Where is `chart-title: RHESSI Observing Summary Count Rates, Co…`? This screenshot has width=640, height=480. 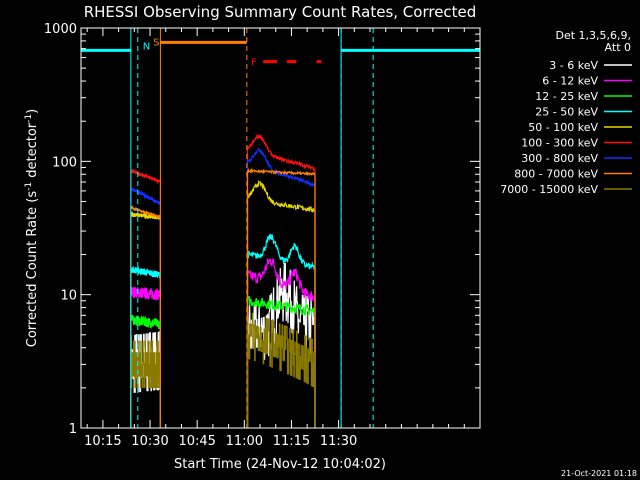 chart-title: RHESSI Observing Summary Count Rates, Co… is located at coordinates (280, 12).